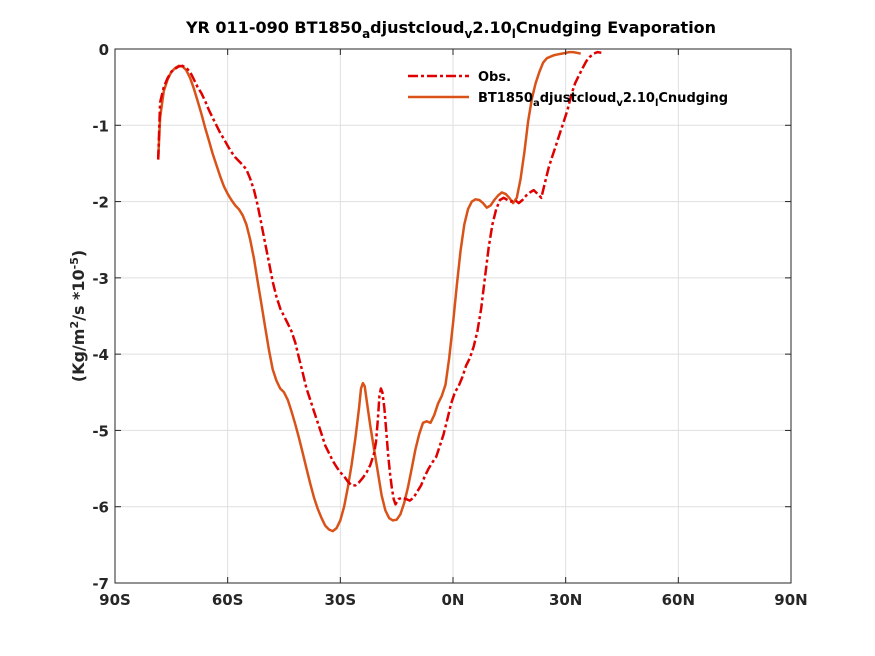  What do you see at coordinates (603, 100) in the screenshot?
I see `legend-label-model: BT1850adjustcloudv2.10lCnudging` at bounding box center [603, 100].